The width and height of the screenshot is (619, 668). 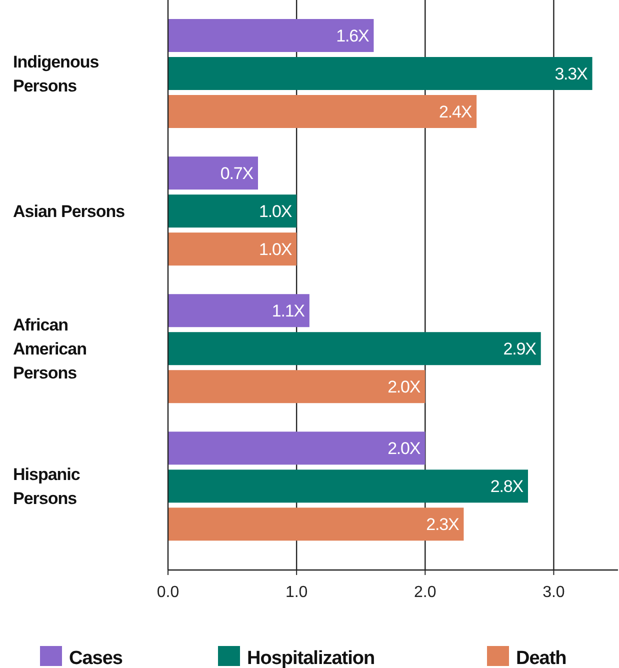 What do you see at coordinates (519, 349) in the screenshot?
I see `data-label: 2.9X` at bounding box center [519, 349].